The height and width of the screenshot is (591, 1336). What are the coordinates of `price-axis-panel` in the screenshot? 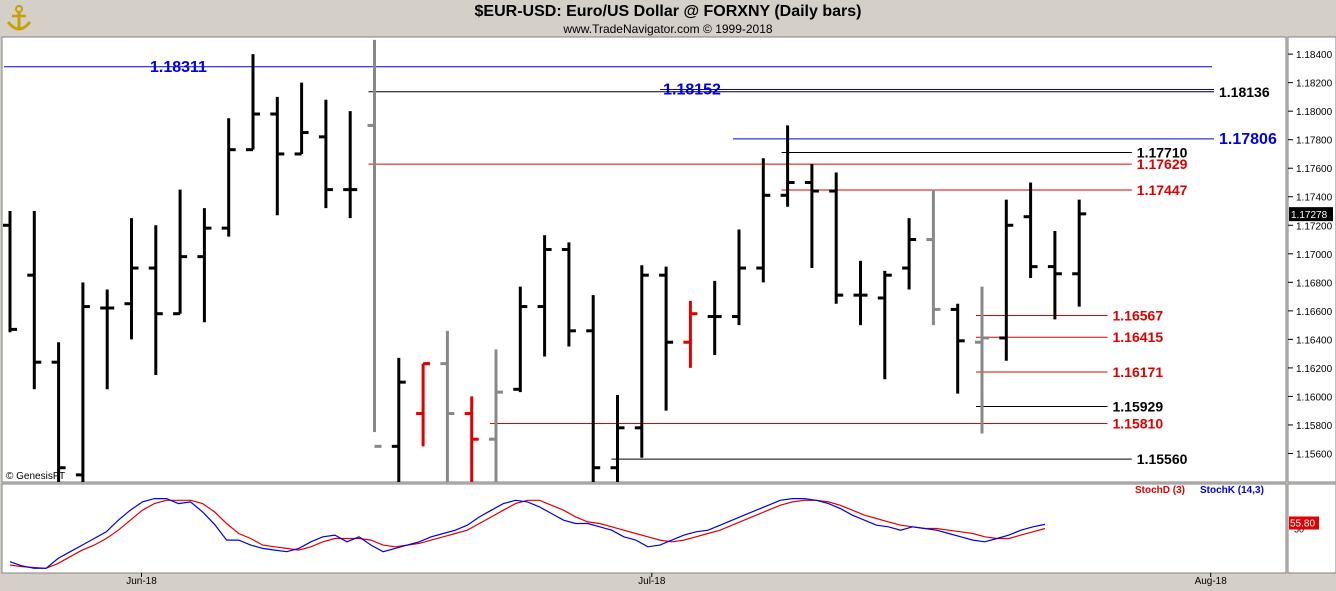 It's located at (1311, 259).